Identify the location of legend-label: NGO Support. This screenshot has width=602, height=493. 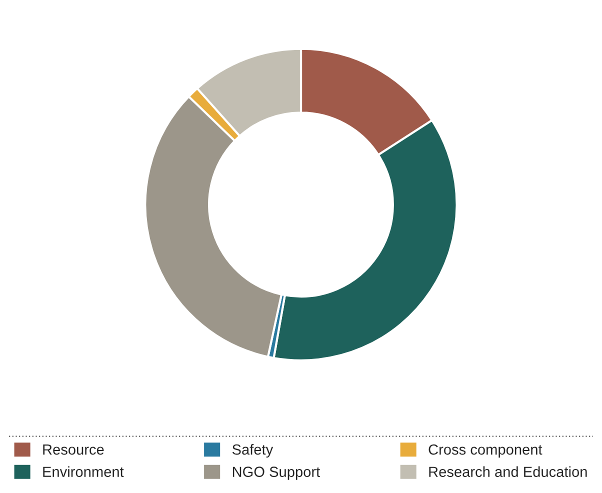
(276, 473).